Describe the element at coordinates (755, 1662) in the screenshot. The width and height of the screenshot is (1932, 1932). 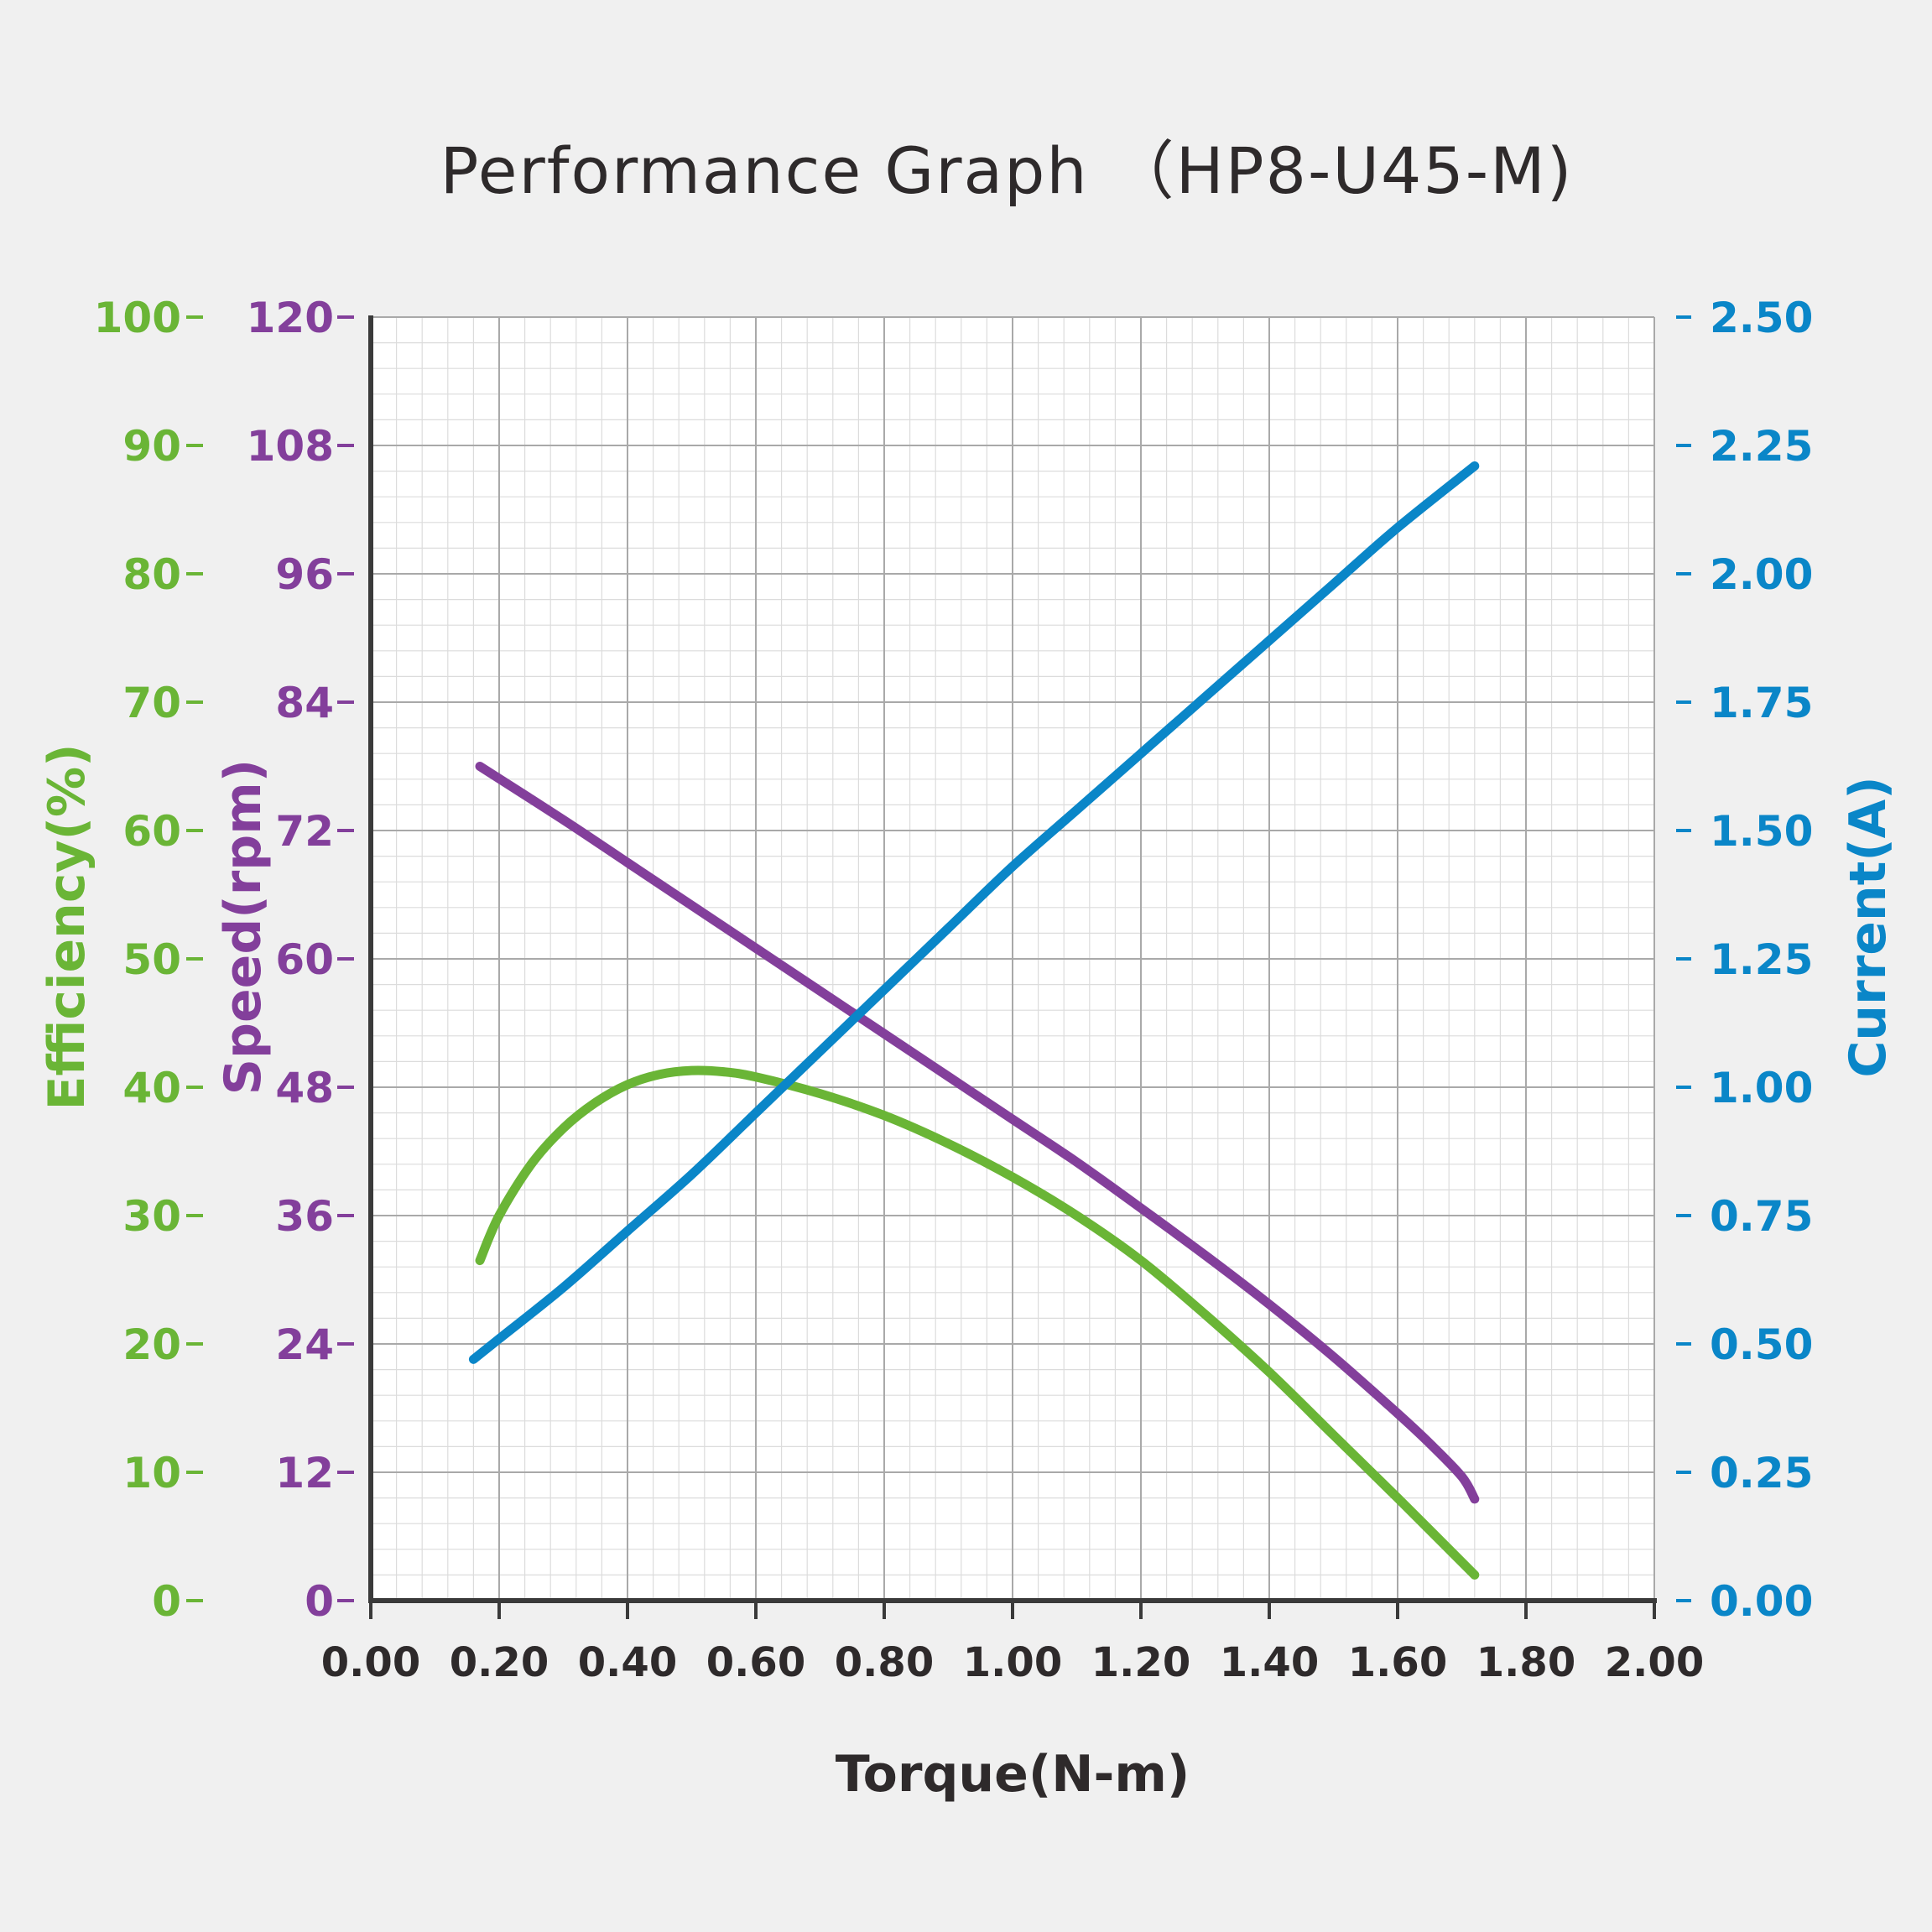
I see `x-tick-label: 0.60` at that location.